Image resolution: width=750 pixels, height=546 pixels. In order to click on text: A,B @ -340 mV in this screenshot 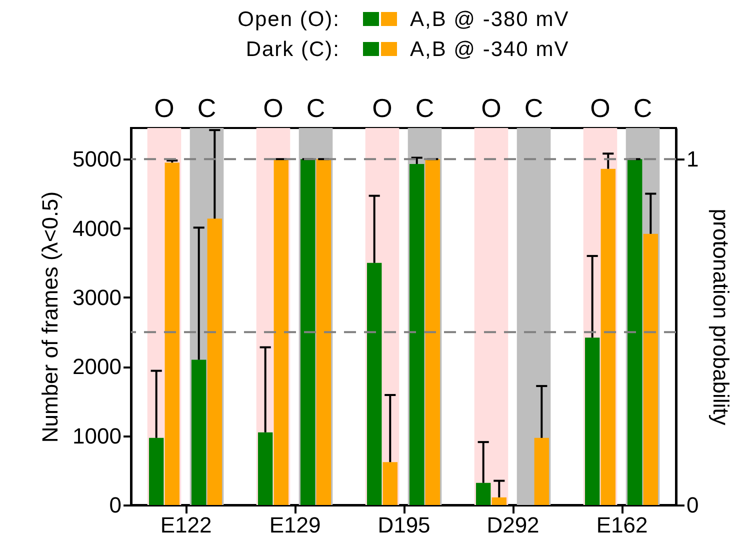, I will do `click(490, 50)`.